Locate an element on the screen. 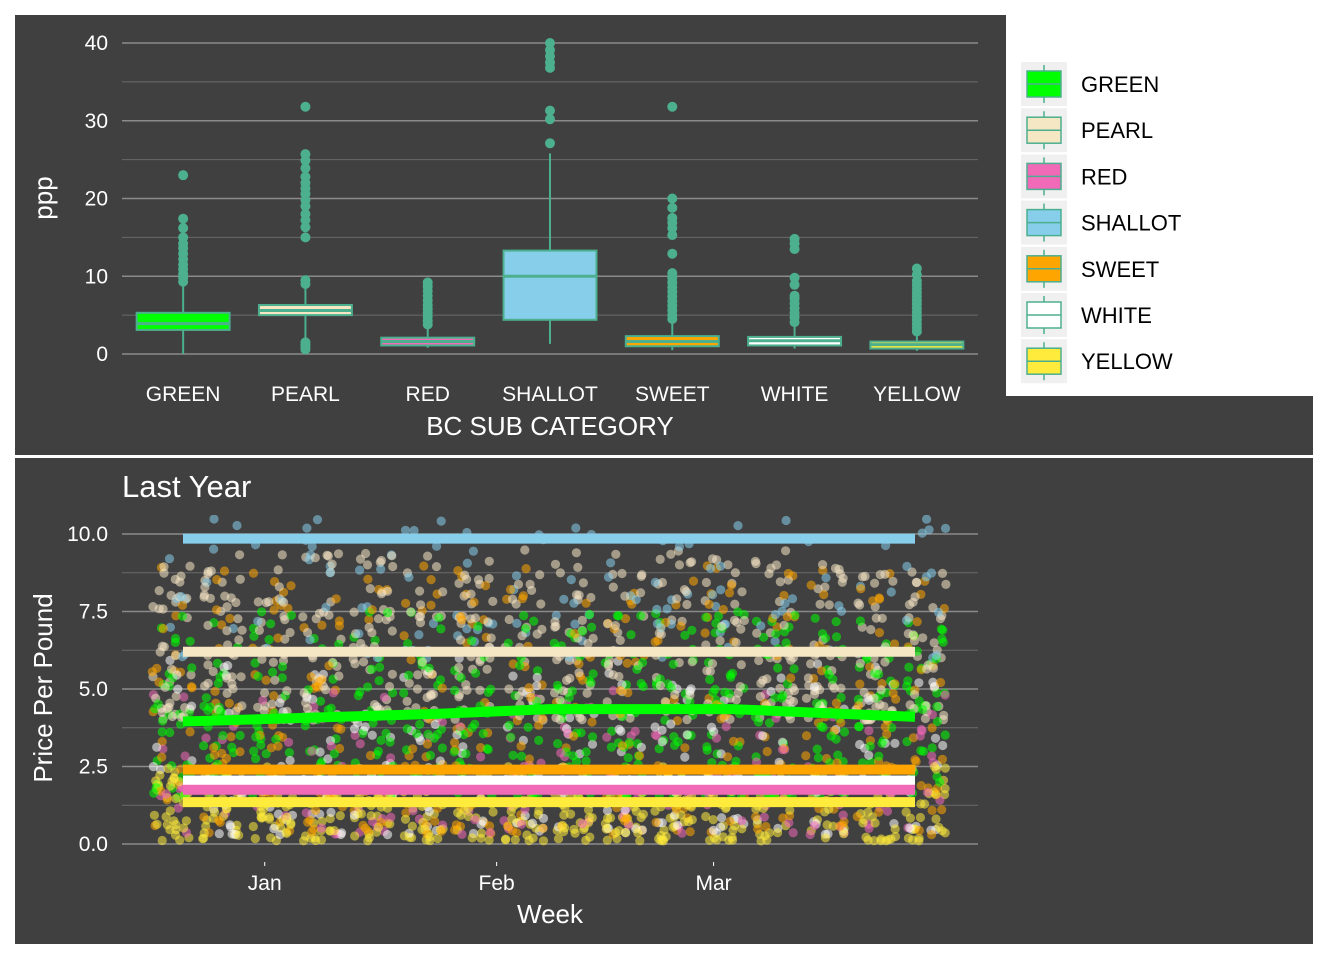  legend-item-green: GREEN is located at coordinates (1090, 84).